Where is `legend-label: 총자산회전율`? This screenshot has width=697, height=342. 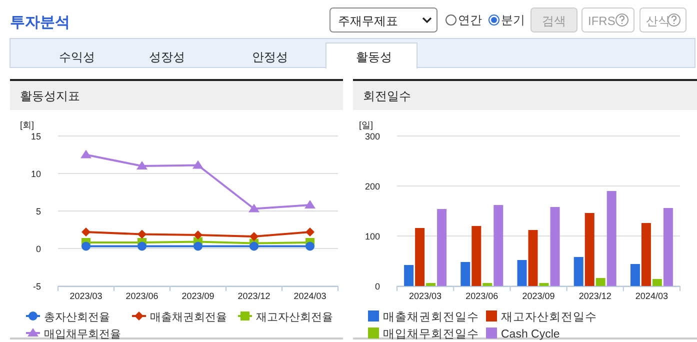 legend-label: 총자산회전율 is located at coordinates (77, 318).